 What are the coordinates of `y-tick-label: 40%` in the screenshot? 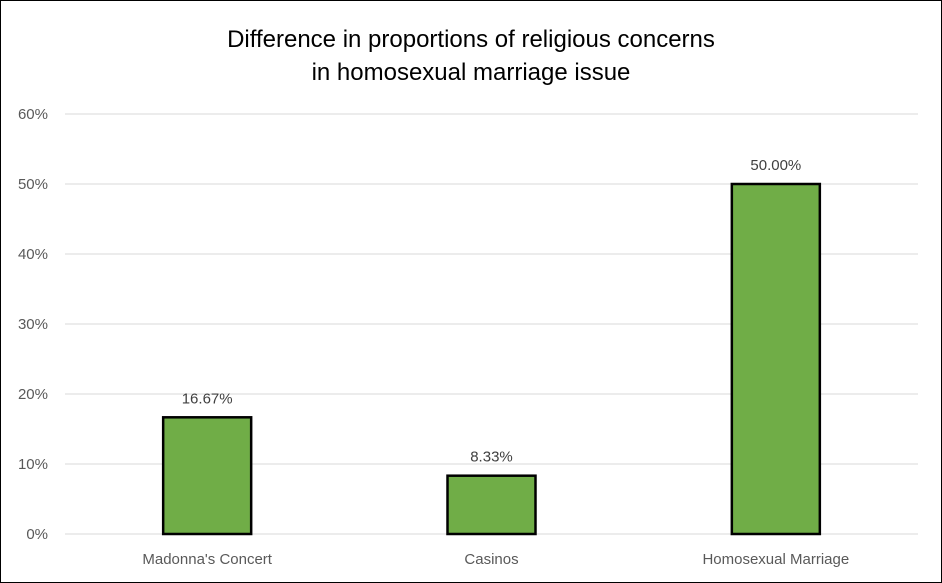 It's located at (33, 254).